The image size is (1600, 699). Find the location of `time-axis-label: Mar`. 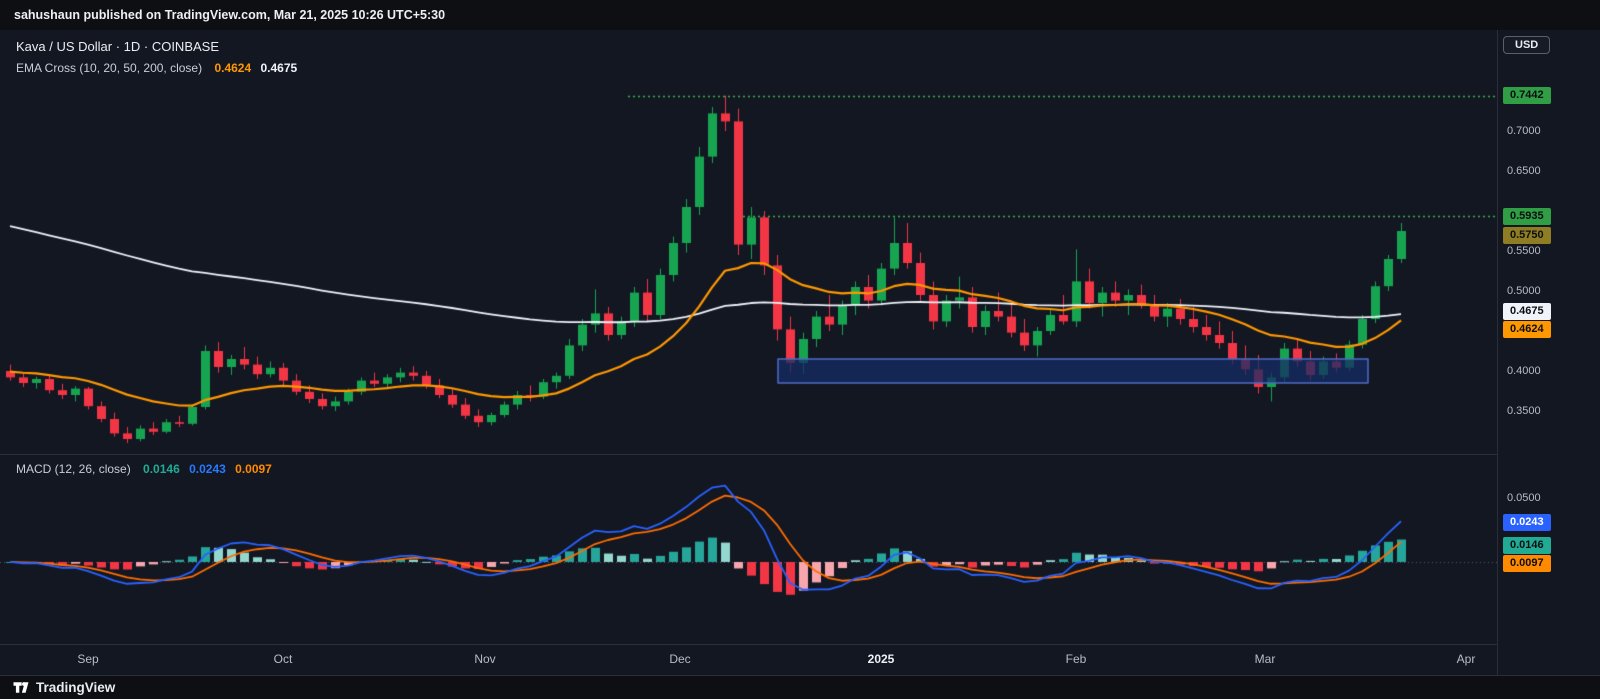

time-axis-label: Mar is located at coordinates (1265, 659).